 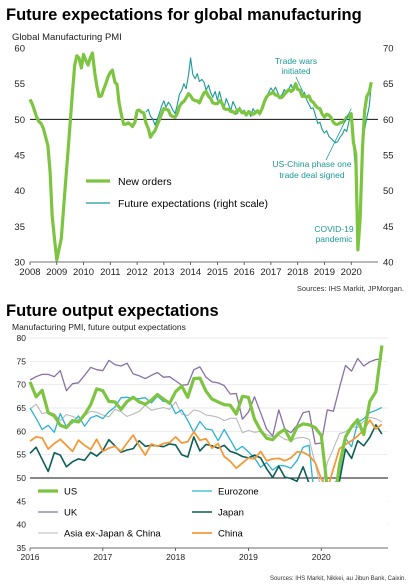 What do you see at coordinates (19, 49) in the screenshot?
I see `chart1-left-tick-label: 60` at bounding box center [19, 49].